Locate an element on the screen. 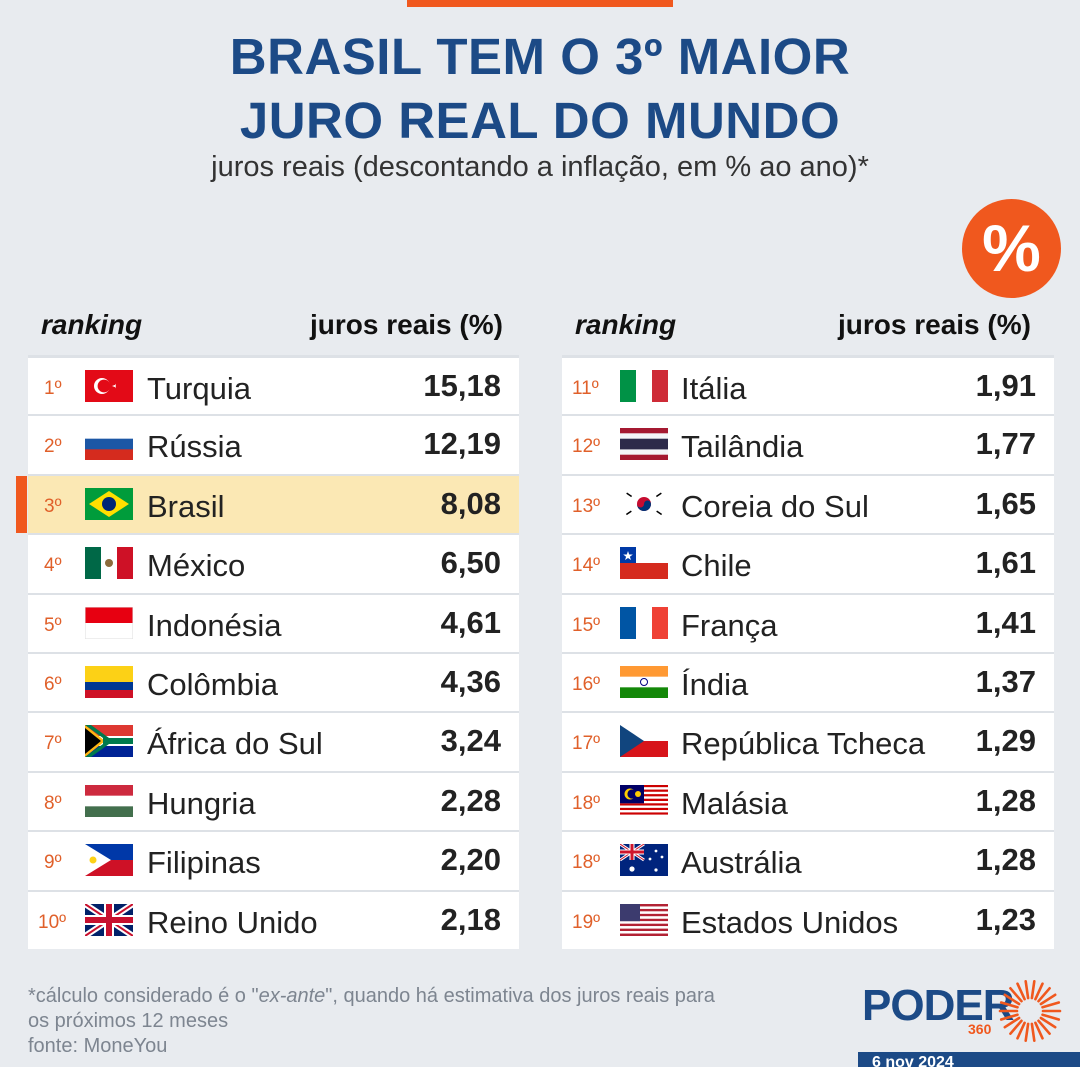  rate-value: 1,37 is located at coordinates (1005, 681).